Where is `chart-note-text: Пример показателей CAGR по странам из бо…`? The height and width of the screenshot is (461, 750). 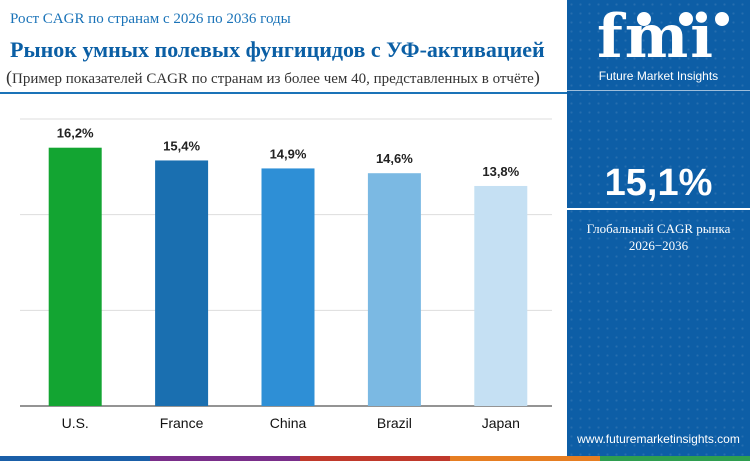 chart-note-text: Пример показателей CAGR по странам из бо… is located at coordinates (273, 79).